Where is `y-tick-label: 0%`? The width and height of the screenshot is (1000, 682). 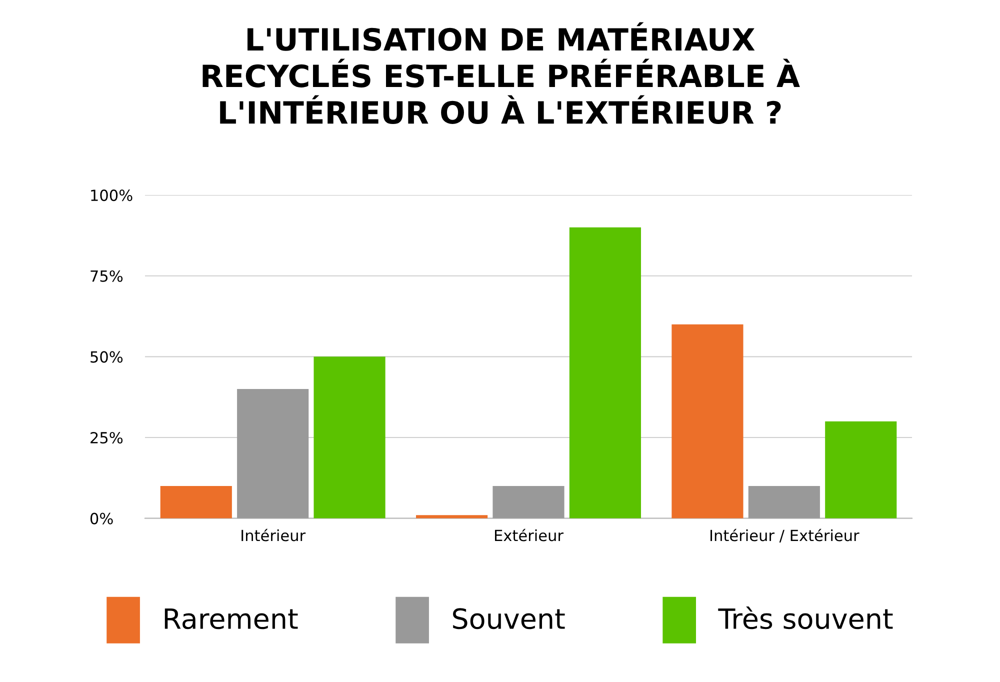 y-tick-label: 0% is located at coordinates (101, 518).